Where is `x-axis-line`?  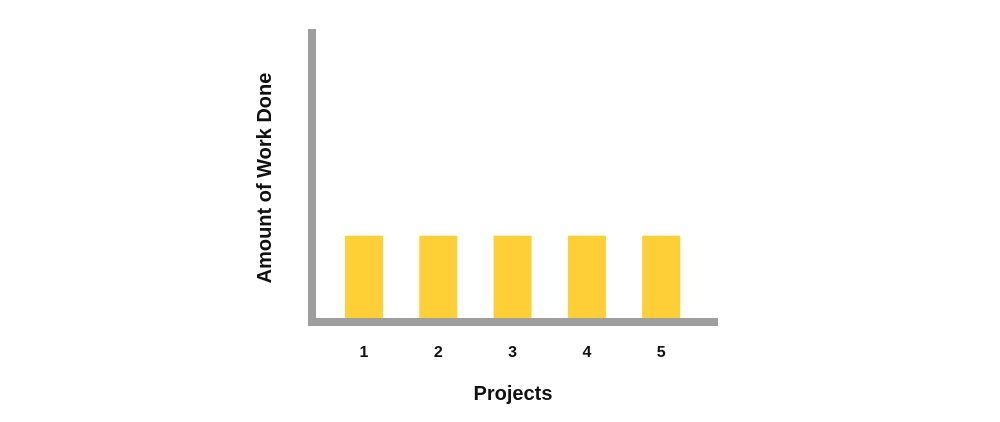
x-axis-line is located at coordinates (513, 322).